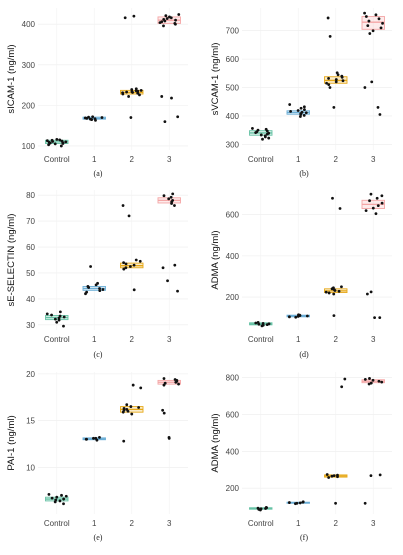  What do you see at coordinates (30, 374) in the screenshot?
I see `y-tick-label: 20` at bounding box center [30, 374].